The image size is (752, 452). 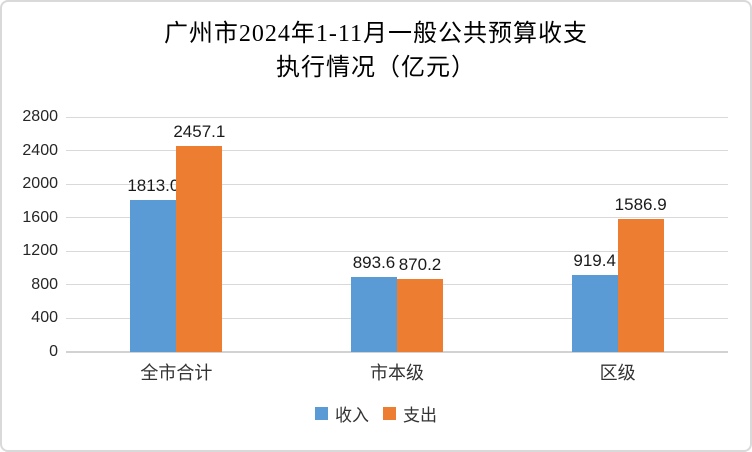 I want to click on y-axis-tick-label: 1200, so click(x=40, y=251).